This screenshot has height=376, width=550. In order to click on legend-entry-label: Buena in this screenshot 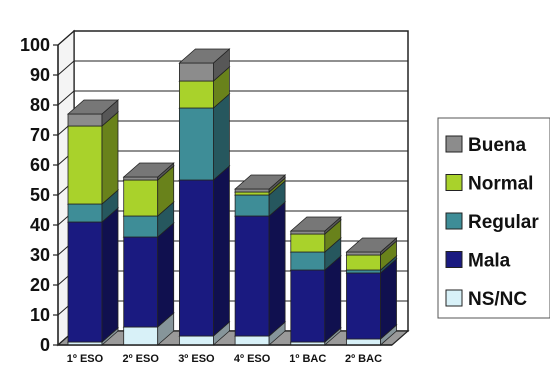, I will do `click(497, 145)`.